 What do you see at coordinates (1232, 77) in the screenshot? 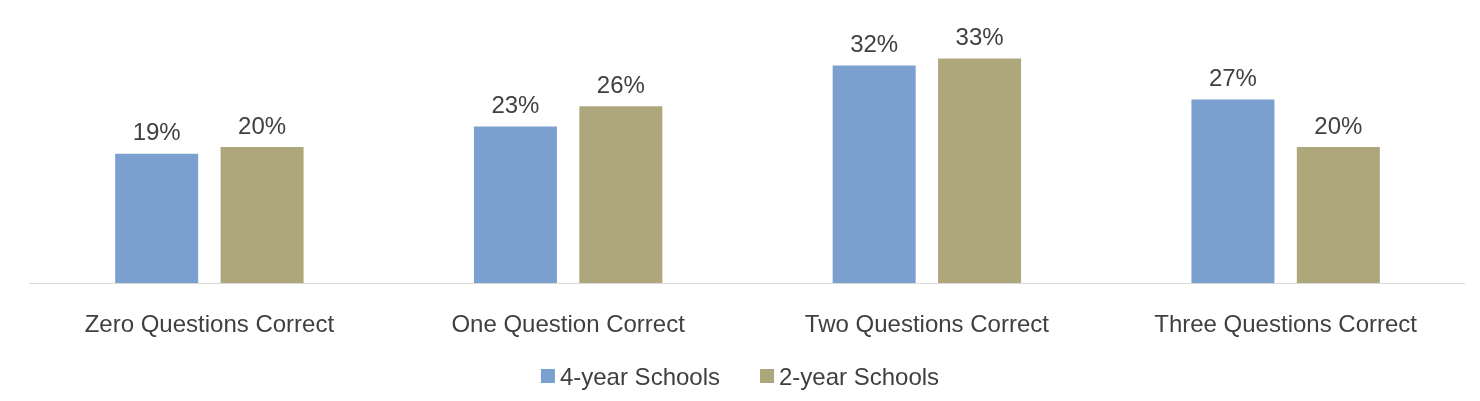
I see `data-label: 27%` at bounding box center [1232, 77].